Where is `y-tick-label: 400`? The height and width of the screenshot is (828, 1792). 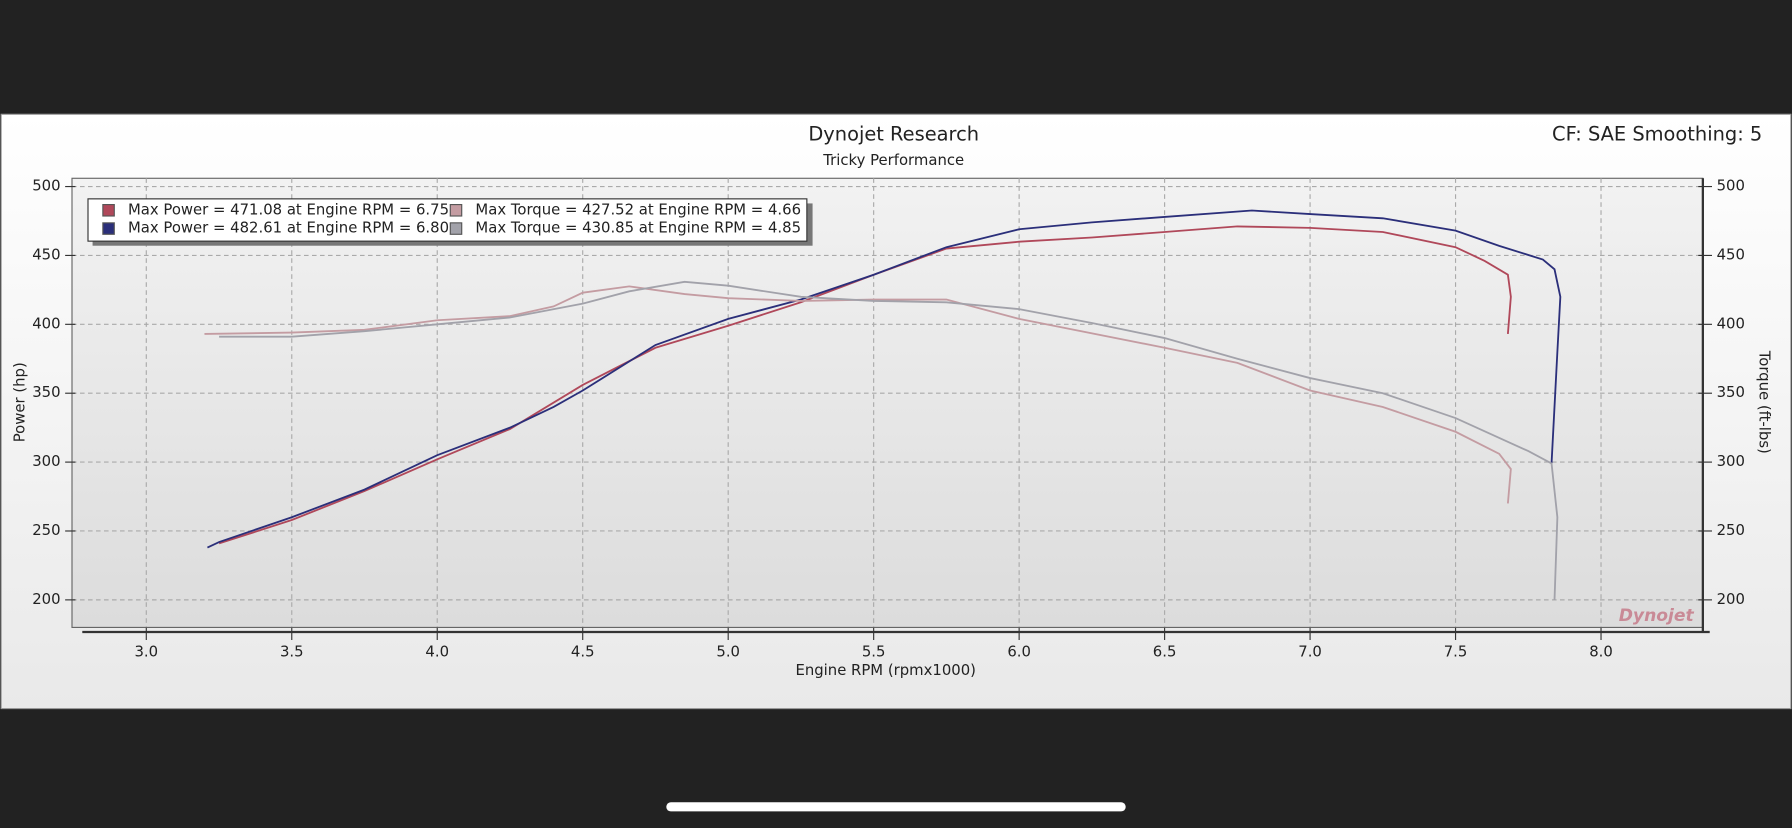
y-tick-label: 400 is located at coordinates (46, 323).